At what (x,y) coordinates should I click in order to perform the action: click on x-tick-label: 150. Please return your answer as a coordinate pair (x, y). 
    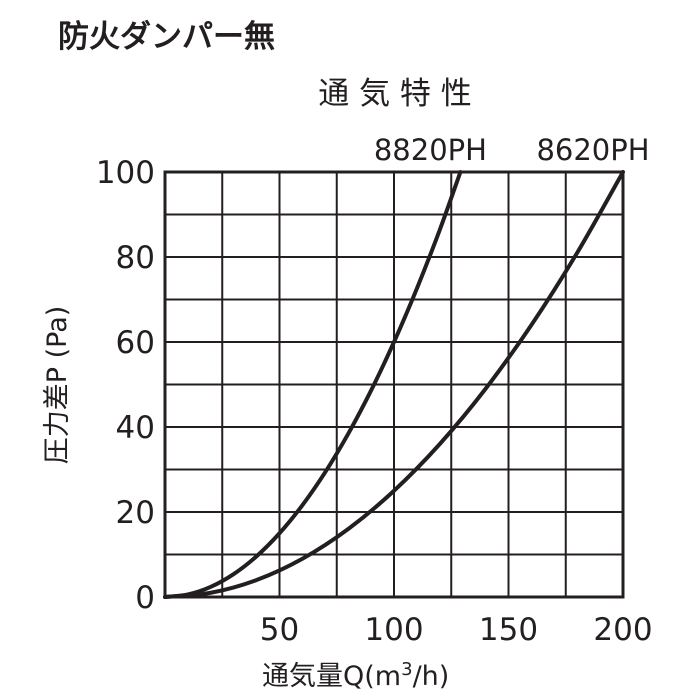
    Looking at the image, I should click on (508, 630).